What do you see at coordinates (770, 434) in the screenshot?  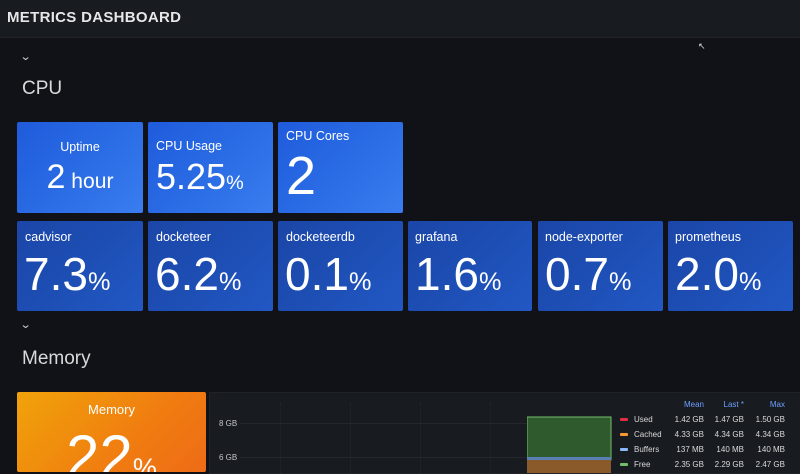 I see `legend-max: 4.34 GB` at bounding box center [770, 434].